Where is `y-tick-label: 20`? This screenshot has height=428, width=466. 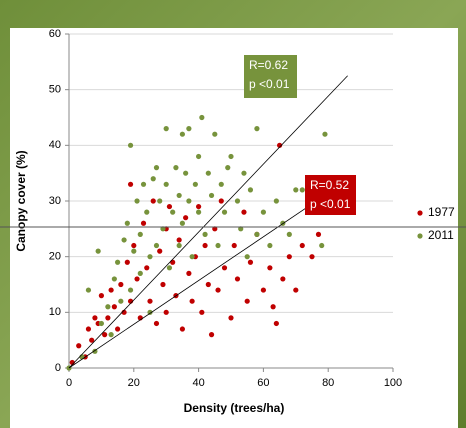 y-tick-label: 20 is located at coordinates (55, 257).